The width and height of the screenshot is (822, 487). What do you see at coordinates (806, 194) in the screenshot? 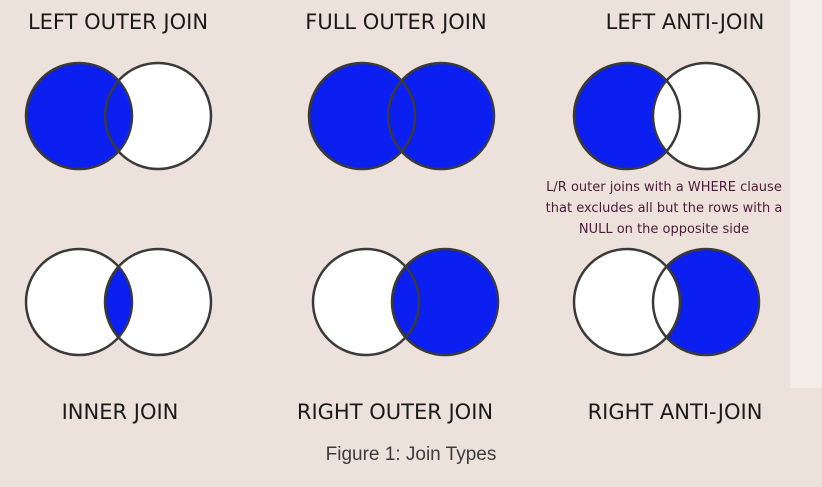
I see `panel-edge` at bounding box center [806, 194].